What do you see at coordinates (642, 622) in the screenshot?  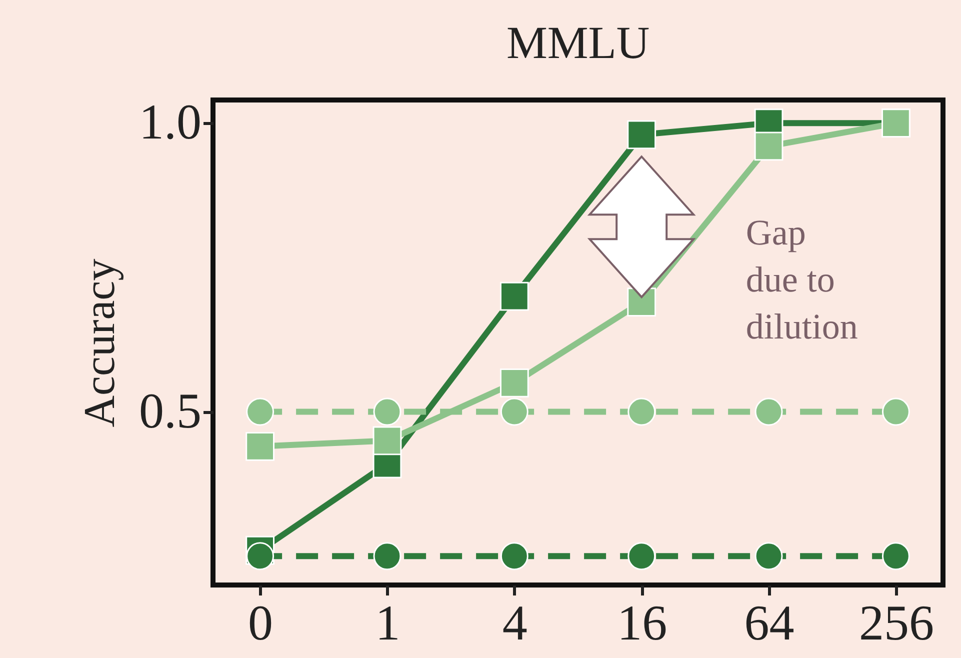 I see `x-tick-label: 16` at bounding box center [642, 622].